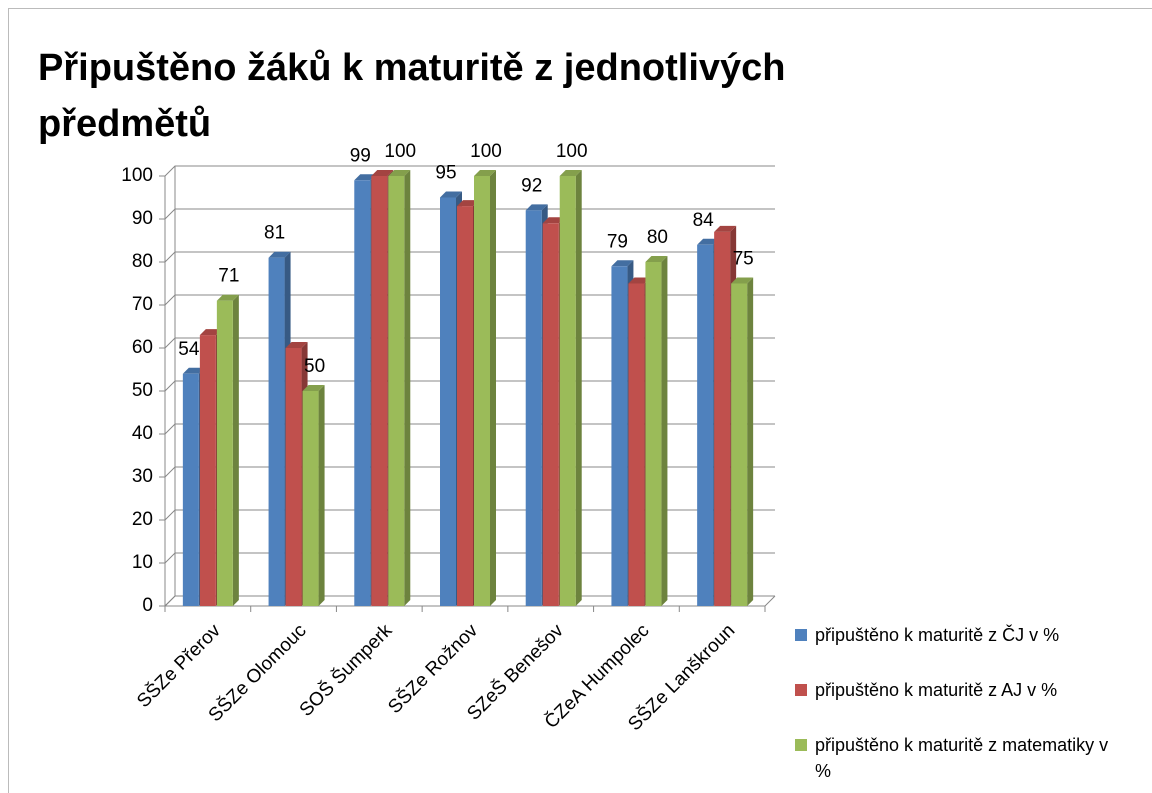 Image resolution: width=1152 pixels, height=793 pixels. I want to click on y-tick-label: 60, so click(142, 347).